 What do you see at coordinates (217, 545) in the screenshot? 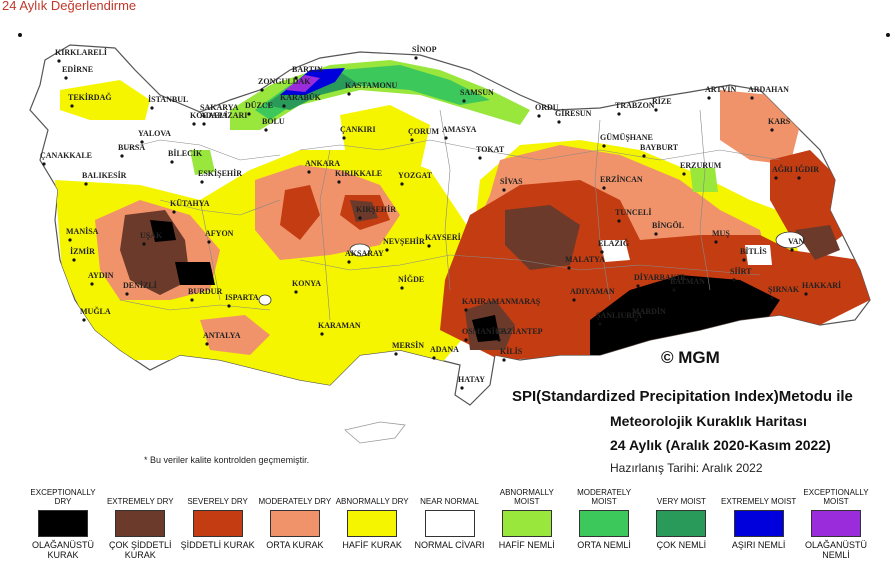
I see `legend-label-tr: ŞİDDETLİ KURAK` at bounding box center [217, 545].